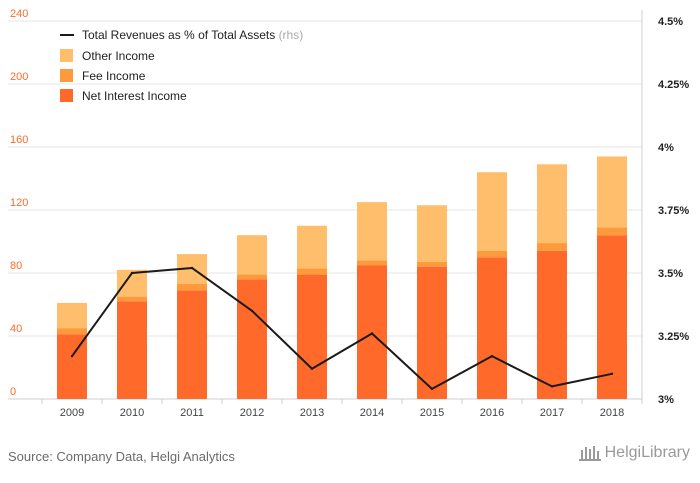 Image resolution: width=700 pixels, height=483 pixels. I want to click on left-tick-label: 40, so click(16, 329).